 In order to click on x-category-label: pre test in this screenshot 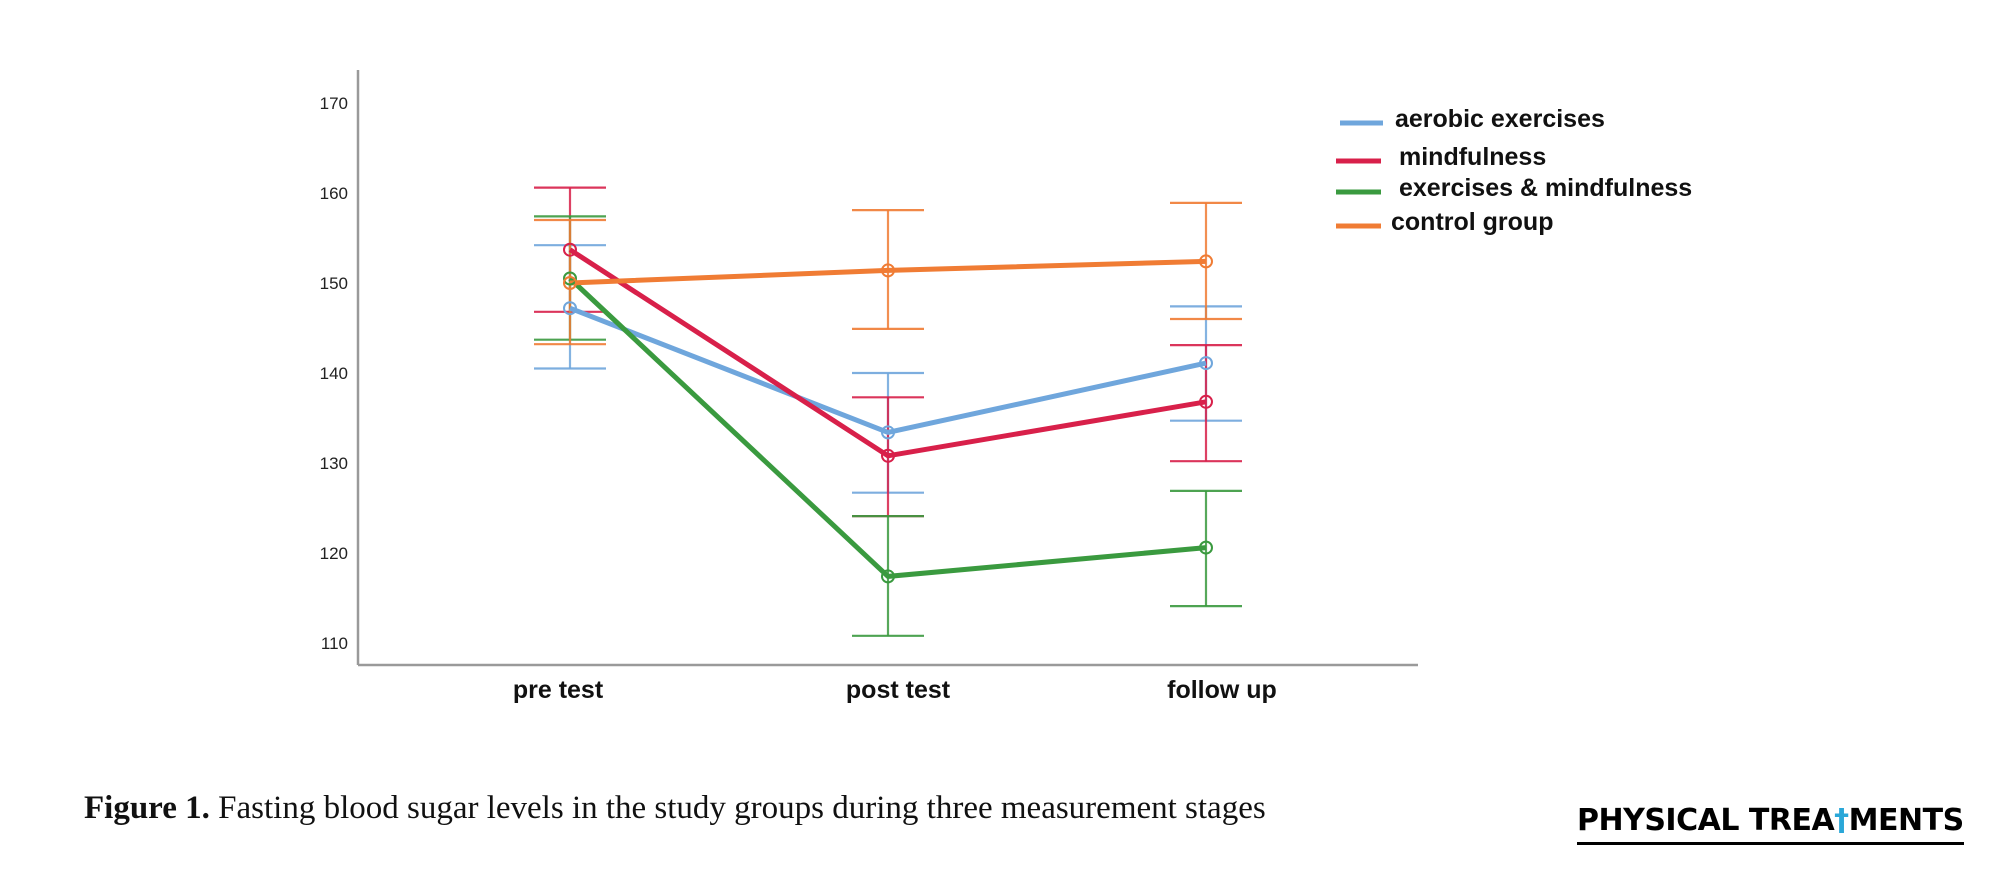, I will do `click(558, 690)`.